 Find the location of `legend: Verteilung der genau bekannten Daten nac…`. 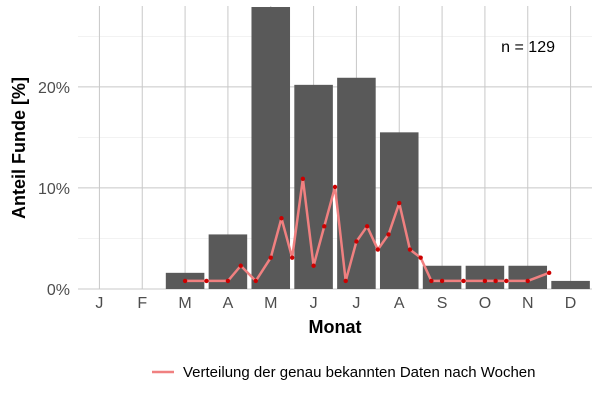

legend: Verteilung der genau bekannten Daten nac… is located at coordinates (344, 372).